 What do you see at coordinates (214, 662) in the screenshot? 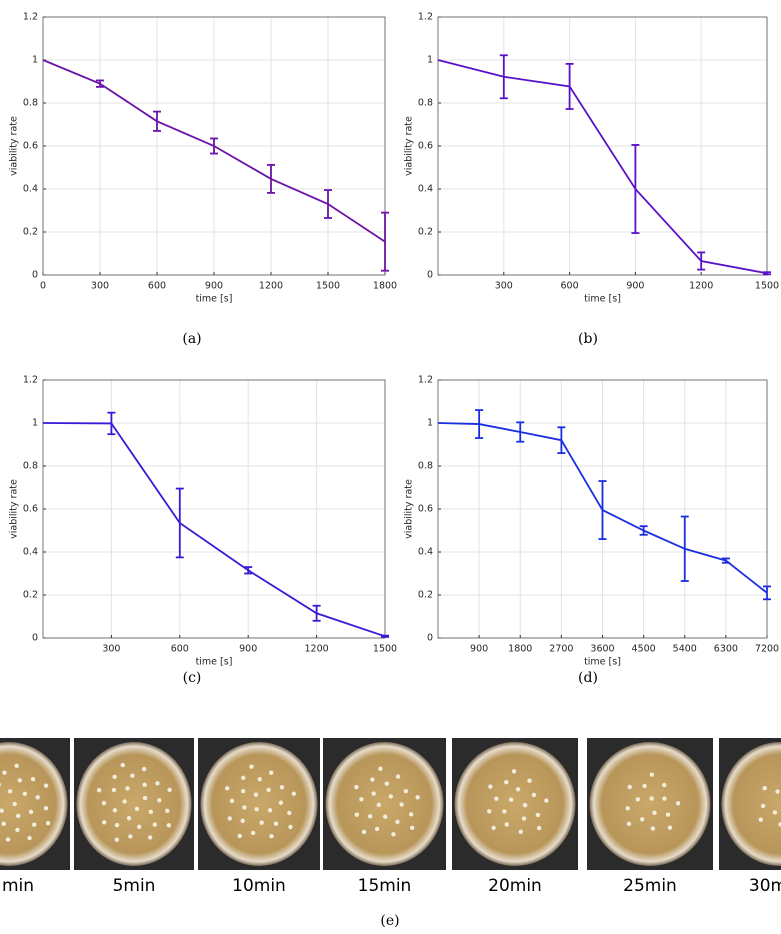
I see `x-axis-label: time [s]` at bounding box center [214, 662].